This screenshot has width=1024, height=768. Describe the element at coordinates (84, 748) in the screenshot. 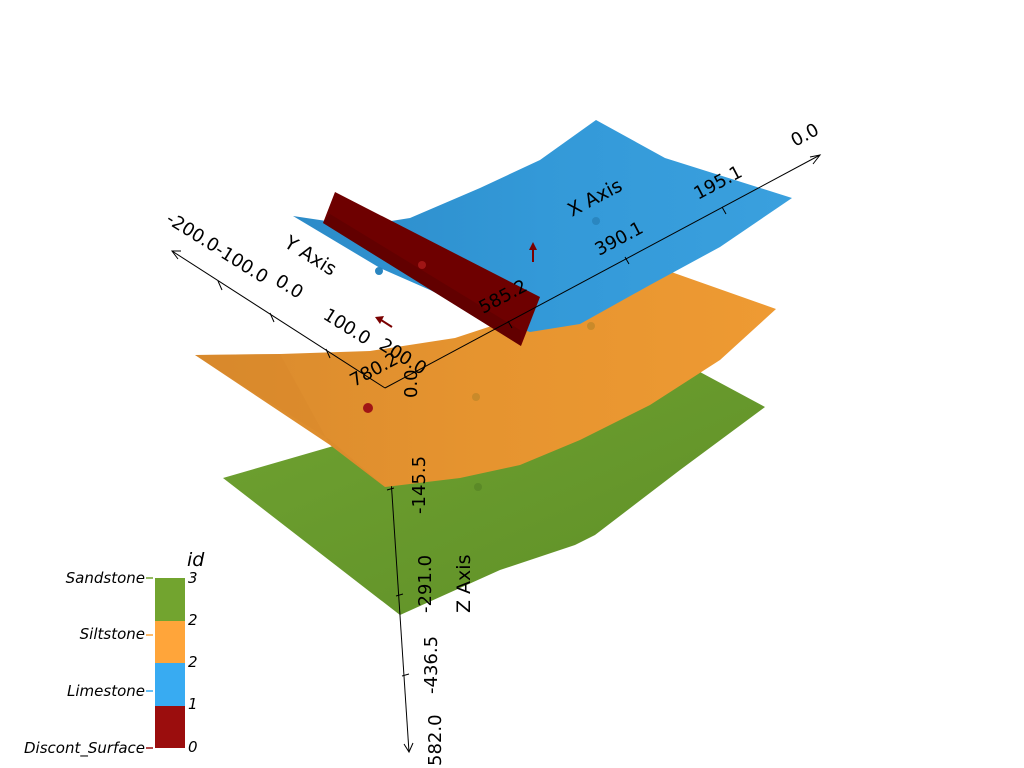

I see `colorbar-label: Discont_Surface` at that location.